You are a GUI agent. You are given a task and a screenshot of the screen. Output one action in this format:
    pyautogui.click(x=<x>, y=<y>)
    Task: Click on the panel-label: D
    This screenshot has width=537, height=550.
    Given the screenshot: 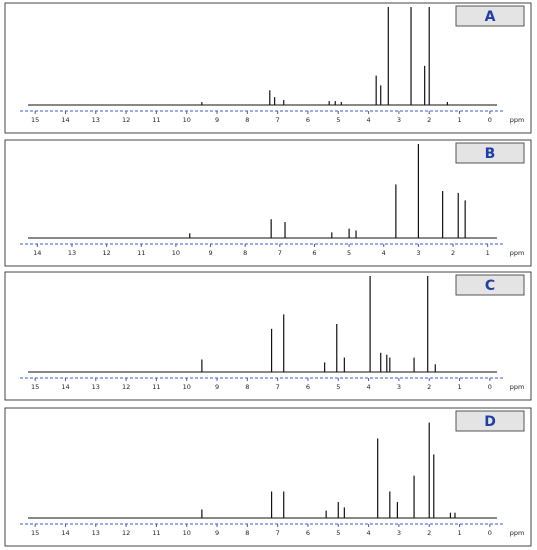 What is the action you would take?
    pyautogui.click(x=490, y=422)
    